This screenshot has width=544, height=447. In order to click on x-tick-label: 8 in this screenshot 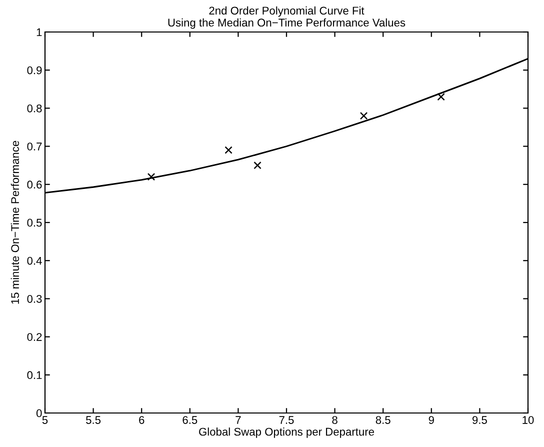, I will do `click(335, 420)`.